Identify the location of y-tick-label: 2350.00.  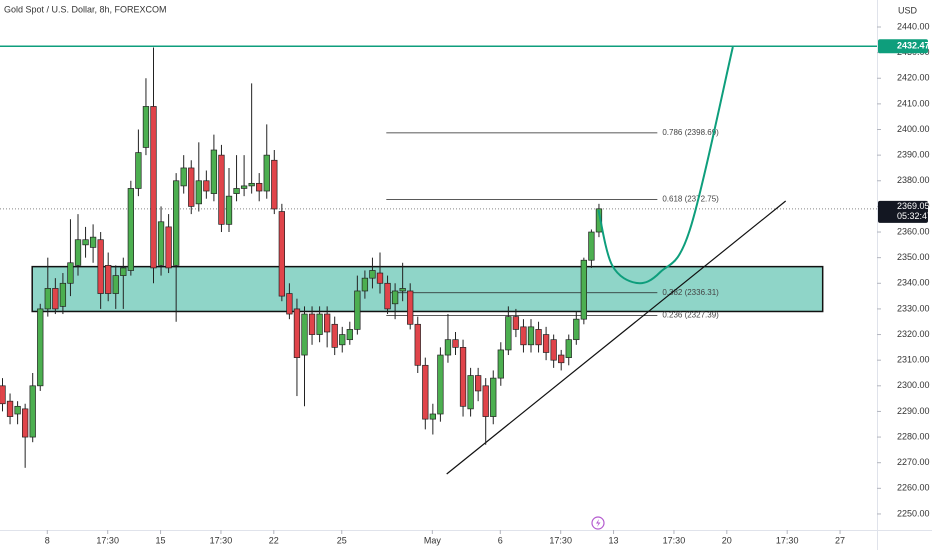
(913, 257).